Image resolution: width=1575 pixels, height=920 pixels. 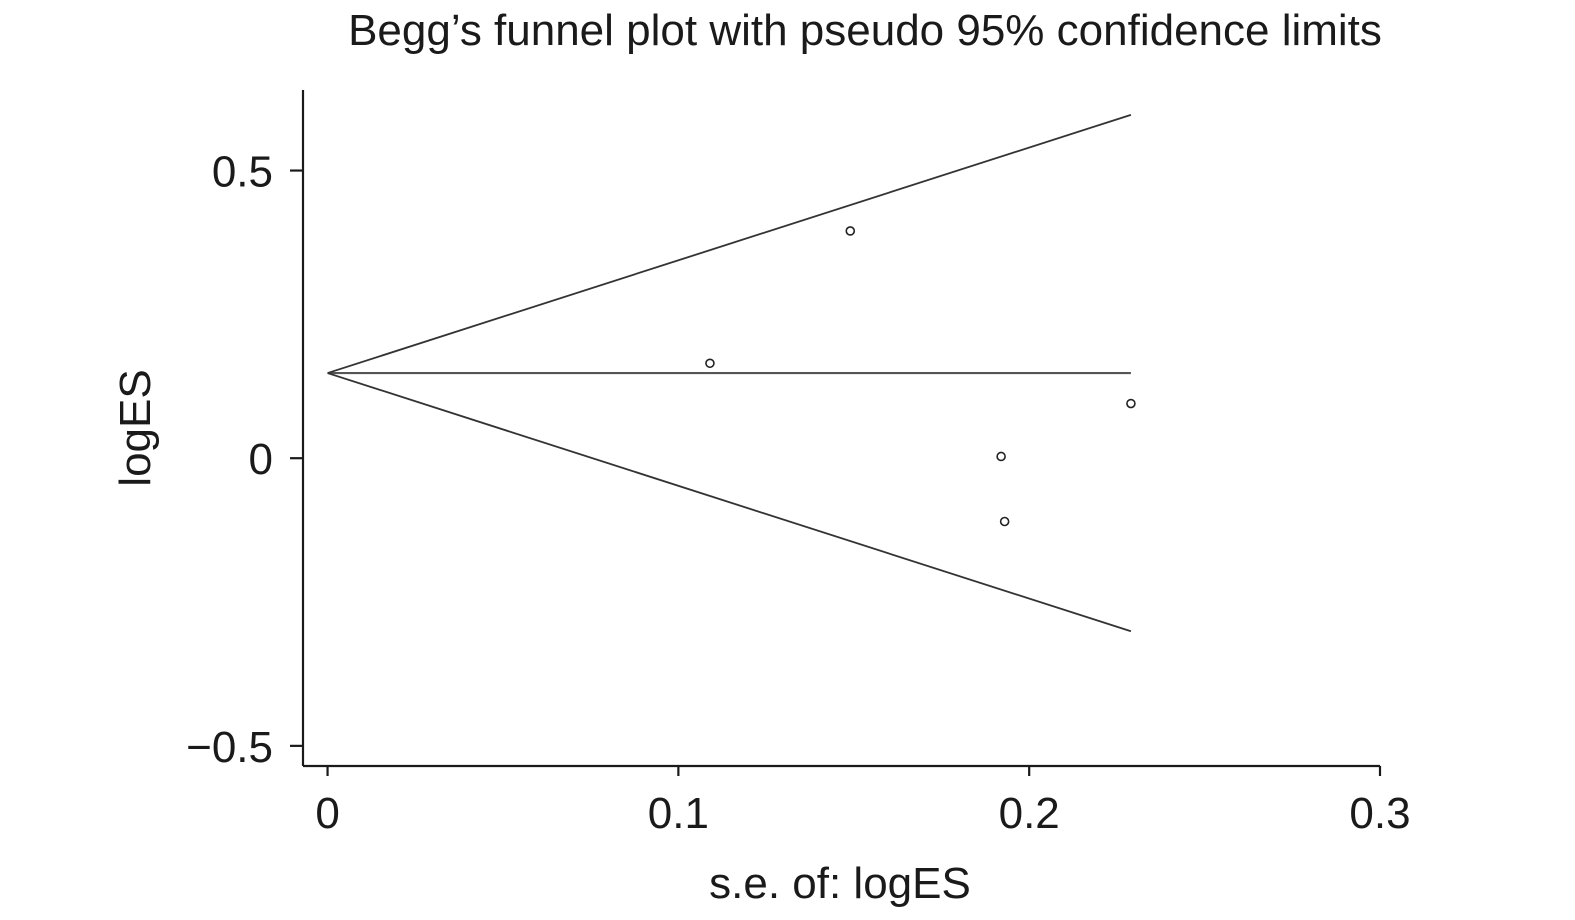 What do you see at coordinates (1379, 813) in the screenshot?
I see `x-tick-label: 0.3` at bounding box center [1379, 813].